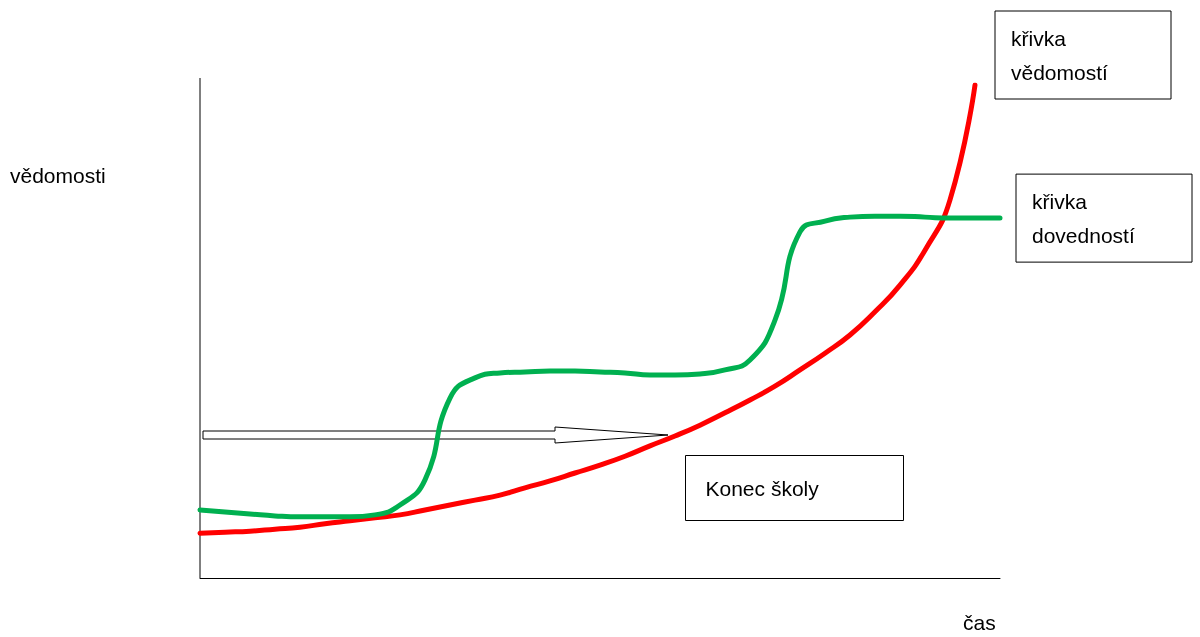 This screenshot has height=637, width=1200. I want to click on y-axis-title: vědomosti, so click(58, 175).